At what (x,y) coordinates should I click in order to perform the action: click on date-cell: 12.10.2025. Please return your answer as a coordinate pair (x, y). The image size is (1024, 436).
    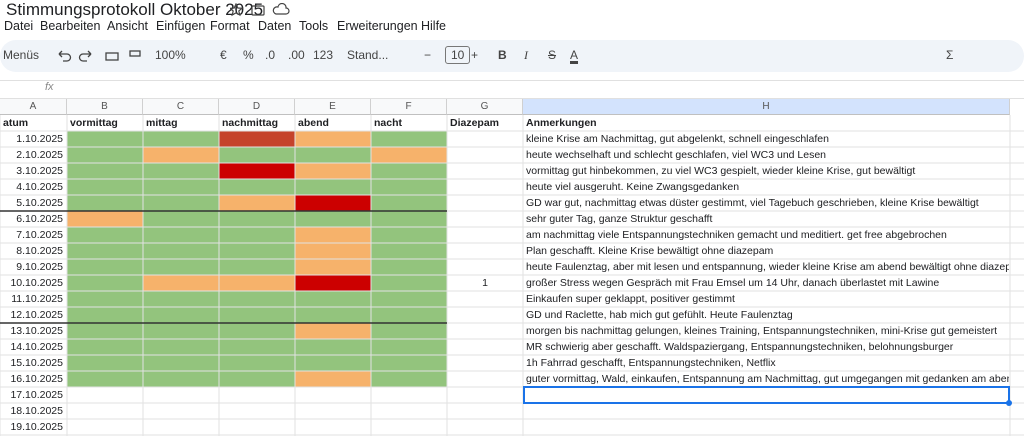
    Looking at the image, I should click on (36, 315).